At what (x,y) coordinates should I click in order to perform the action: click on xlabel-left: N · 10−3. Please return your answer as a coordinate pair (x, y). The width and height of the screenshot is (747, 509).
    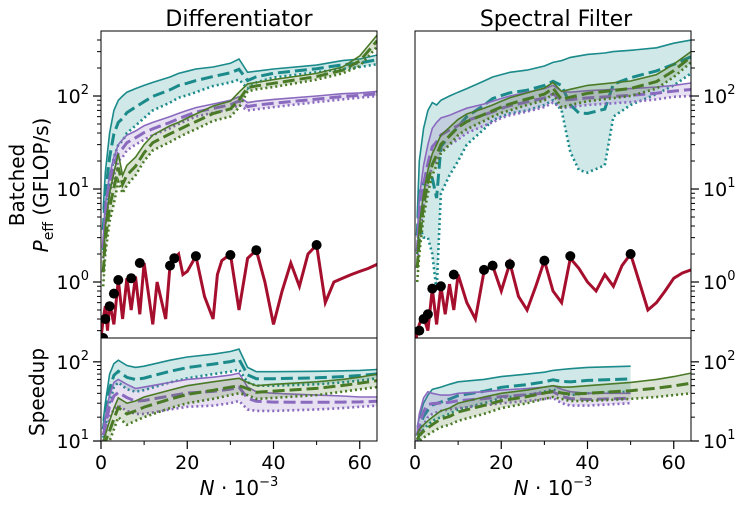
    Looking at the image, I should click on (239, 487).